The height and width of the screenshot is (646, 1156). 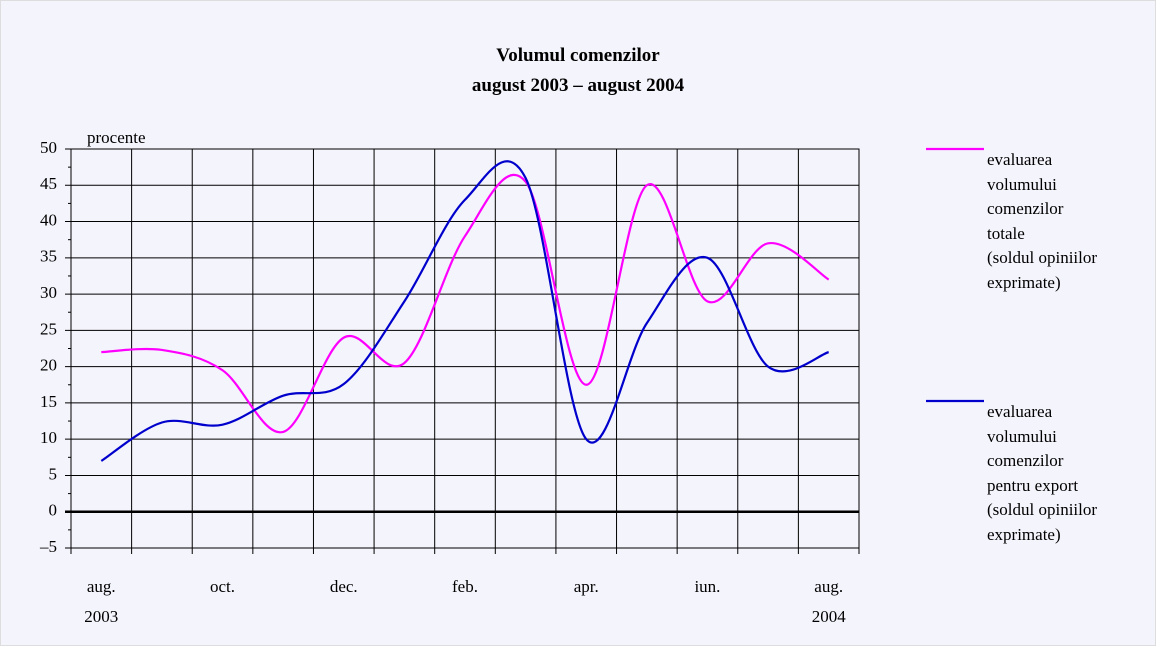 What do you see at coordinates (586, 586) in the screenshot?
I see `x-tick-label: apr.` at bounding box center [586, 586].